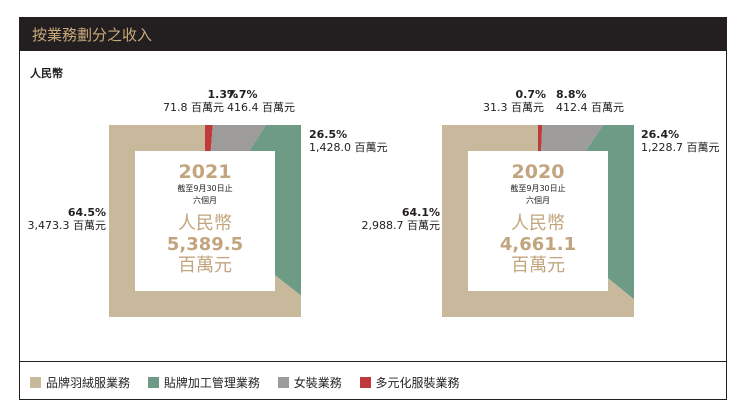 This screenshot has height=413, width=738. Describe the element at coordinates (680, 147) in the screenshot. I see `slice-value: 1,228.7 百萬元` at that location.